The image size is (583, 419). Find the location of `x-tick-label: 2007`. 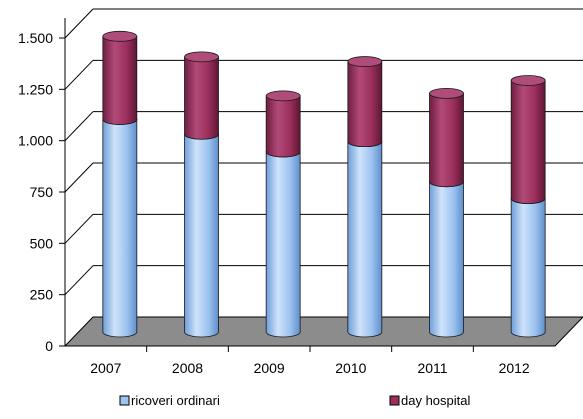

x-tick-label: 2007 is located at coordinates (105, 368).